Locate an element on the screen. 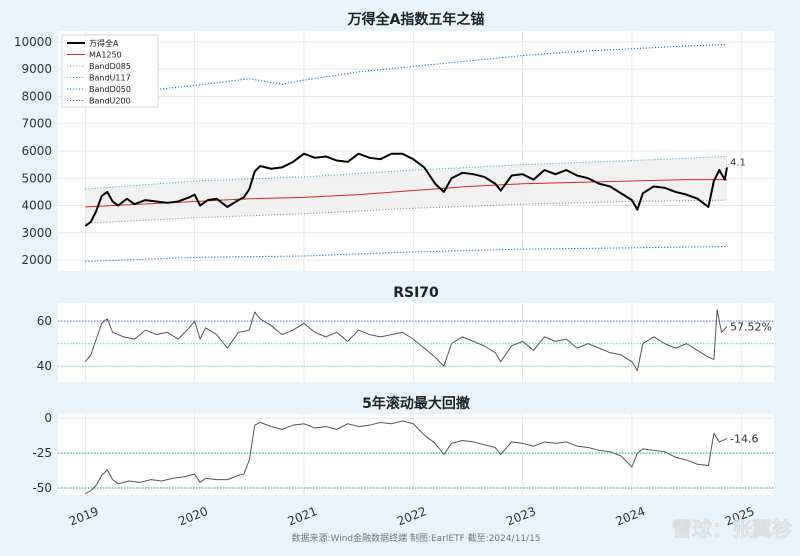 The image size is (800, 556). series-line-BandU200 is located at coordinates (406, 71).